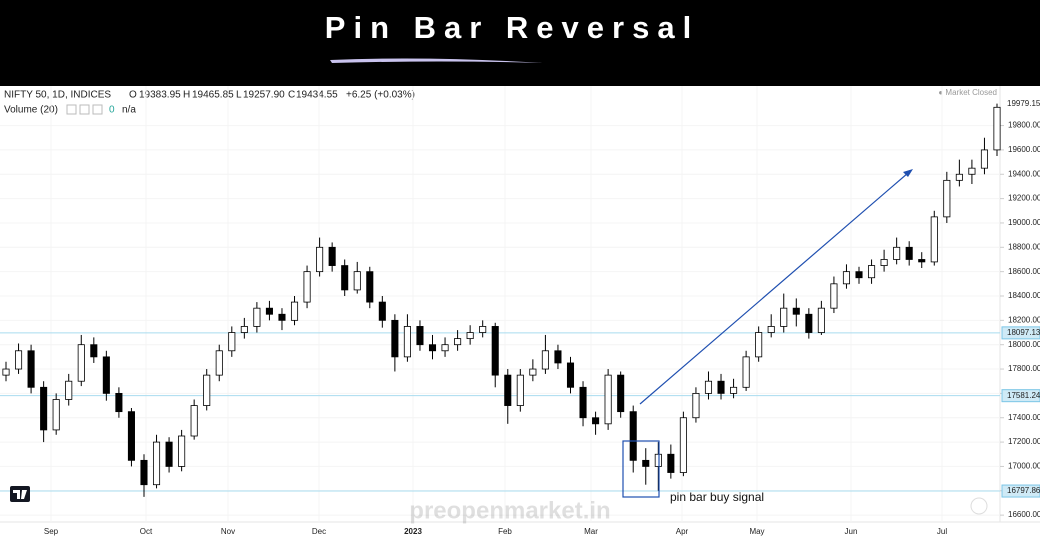  Describe the element at coordinates (1024, 319) in the screenshot. I see `y-tick-label: 18200.00` at that location.